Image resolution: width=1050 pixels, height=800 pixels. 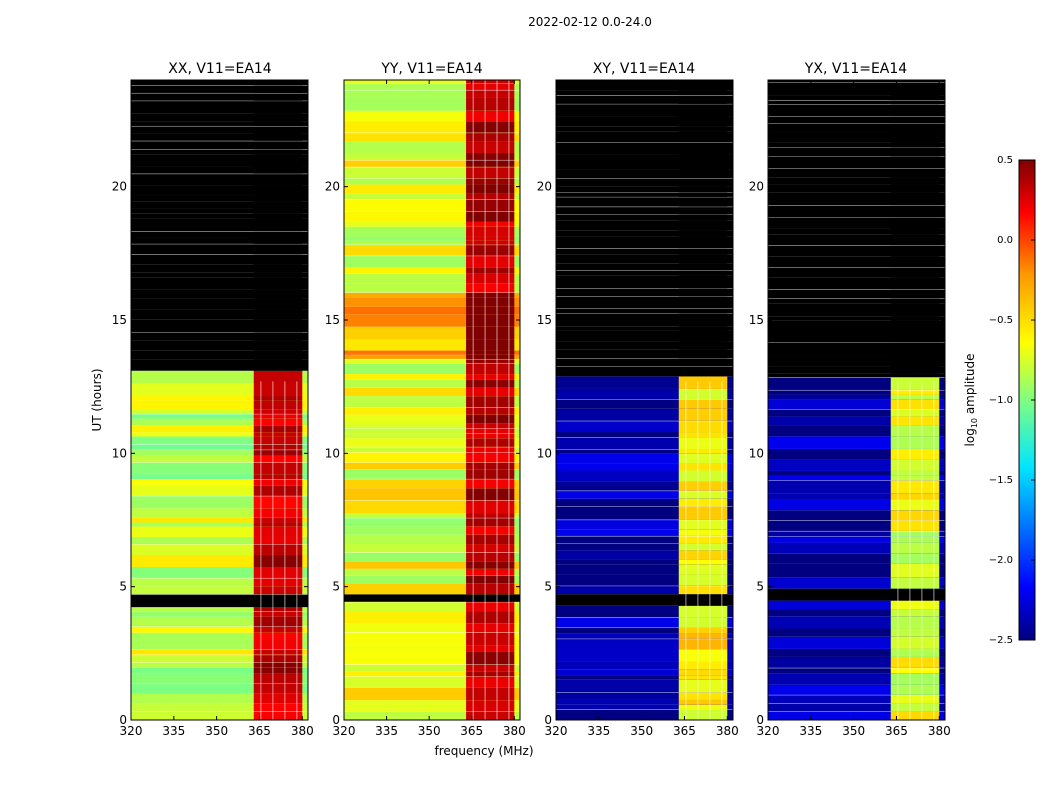 What do you see at coordinates (1001, 560) in the screenshot?
I see `colorbar-tick-label: −2.0` at bounding box center [1001, 560].